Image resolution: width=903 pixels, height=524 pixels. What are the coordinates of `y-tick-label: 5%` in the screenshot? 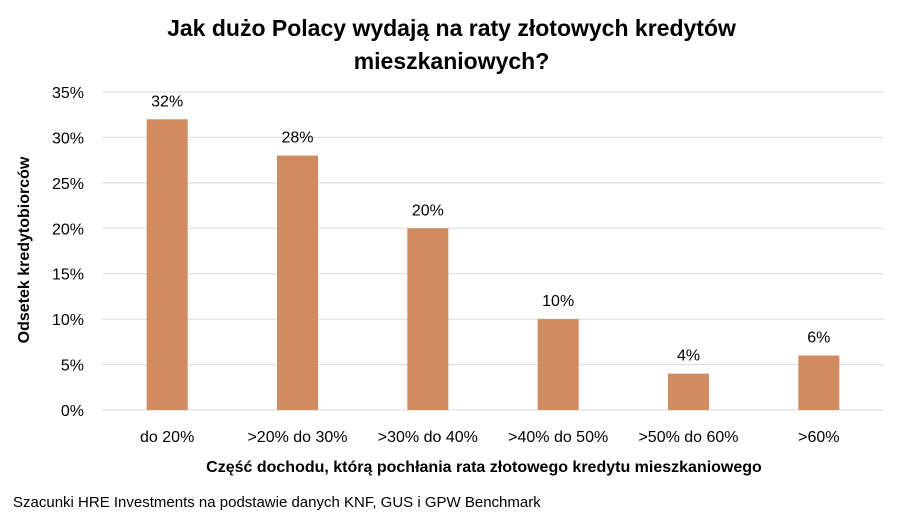 It's located at (72, 366).